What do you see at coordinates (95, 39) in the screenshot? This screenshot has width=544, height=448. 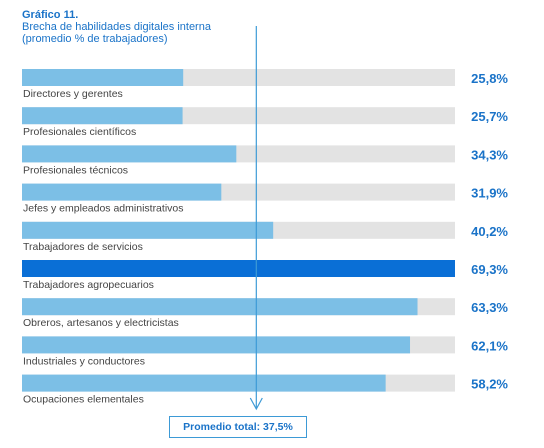 I see `chart-subtitle-line-2: (promedio % de trabajadores)` at bounding box center [95, 39].